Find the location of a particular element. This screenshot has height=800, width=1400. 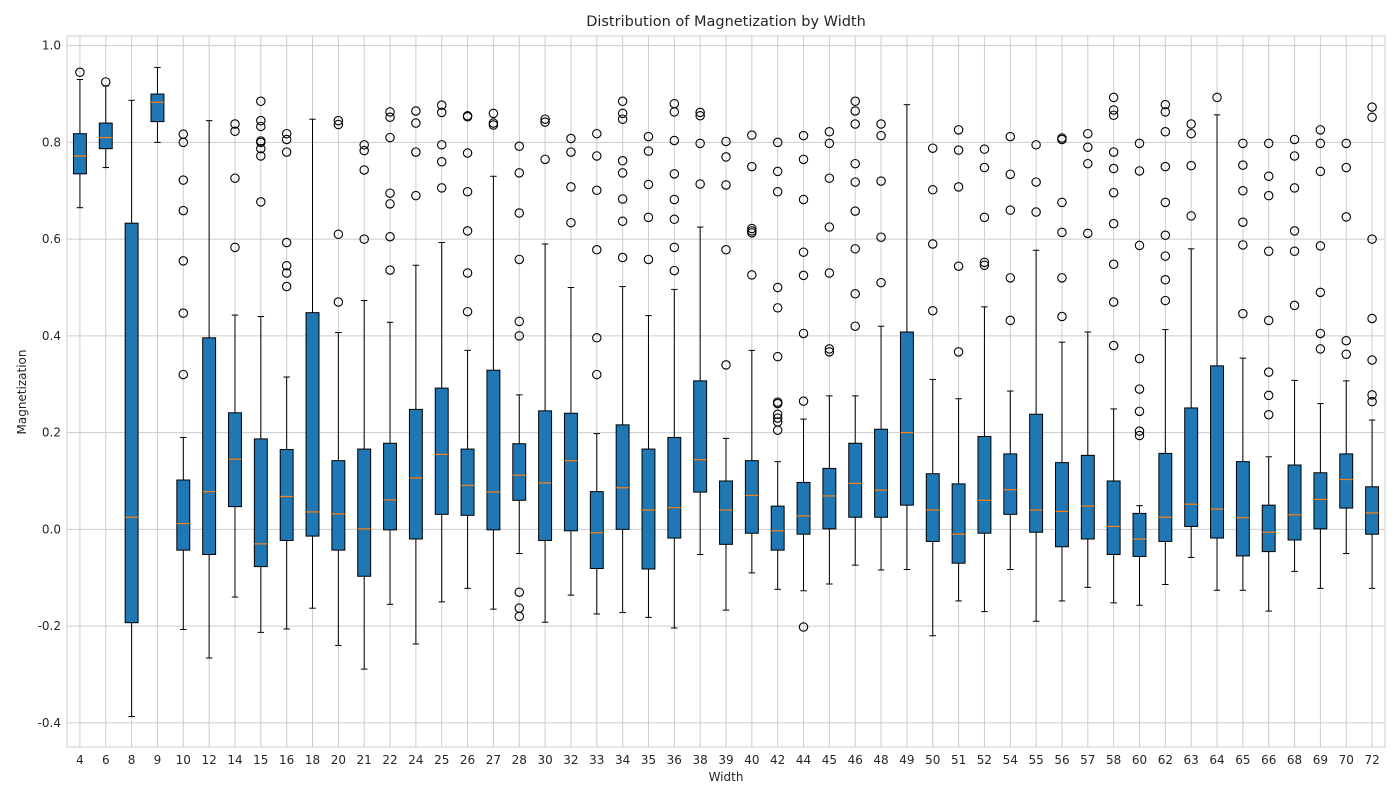

y-tick-label: -0.2 is located at coordinates (49, 626).